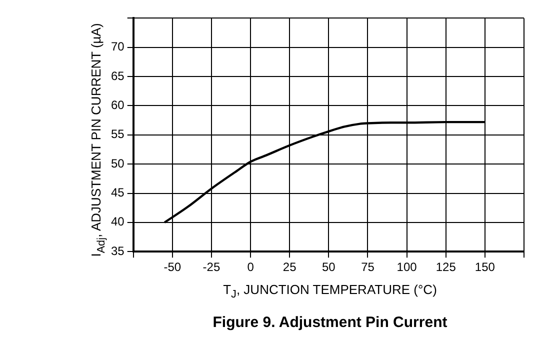 This screenshot has height=346, width=540. Describe the element at coordinates (117, 193) in the screenshot. I see `y-tick-label: 45` at that location.